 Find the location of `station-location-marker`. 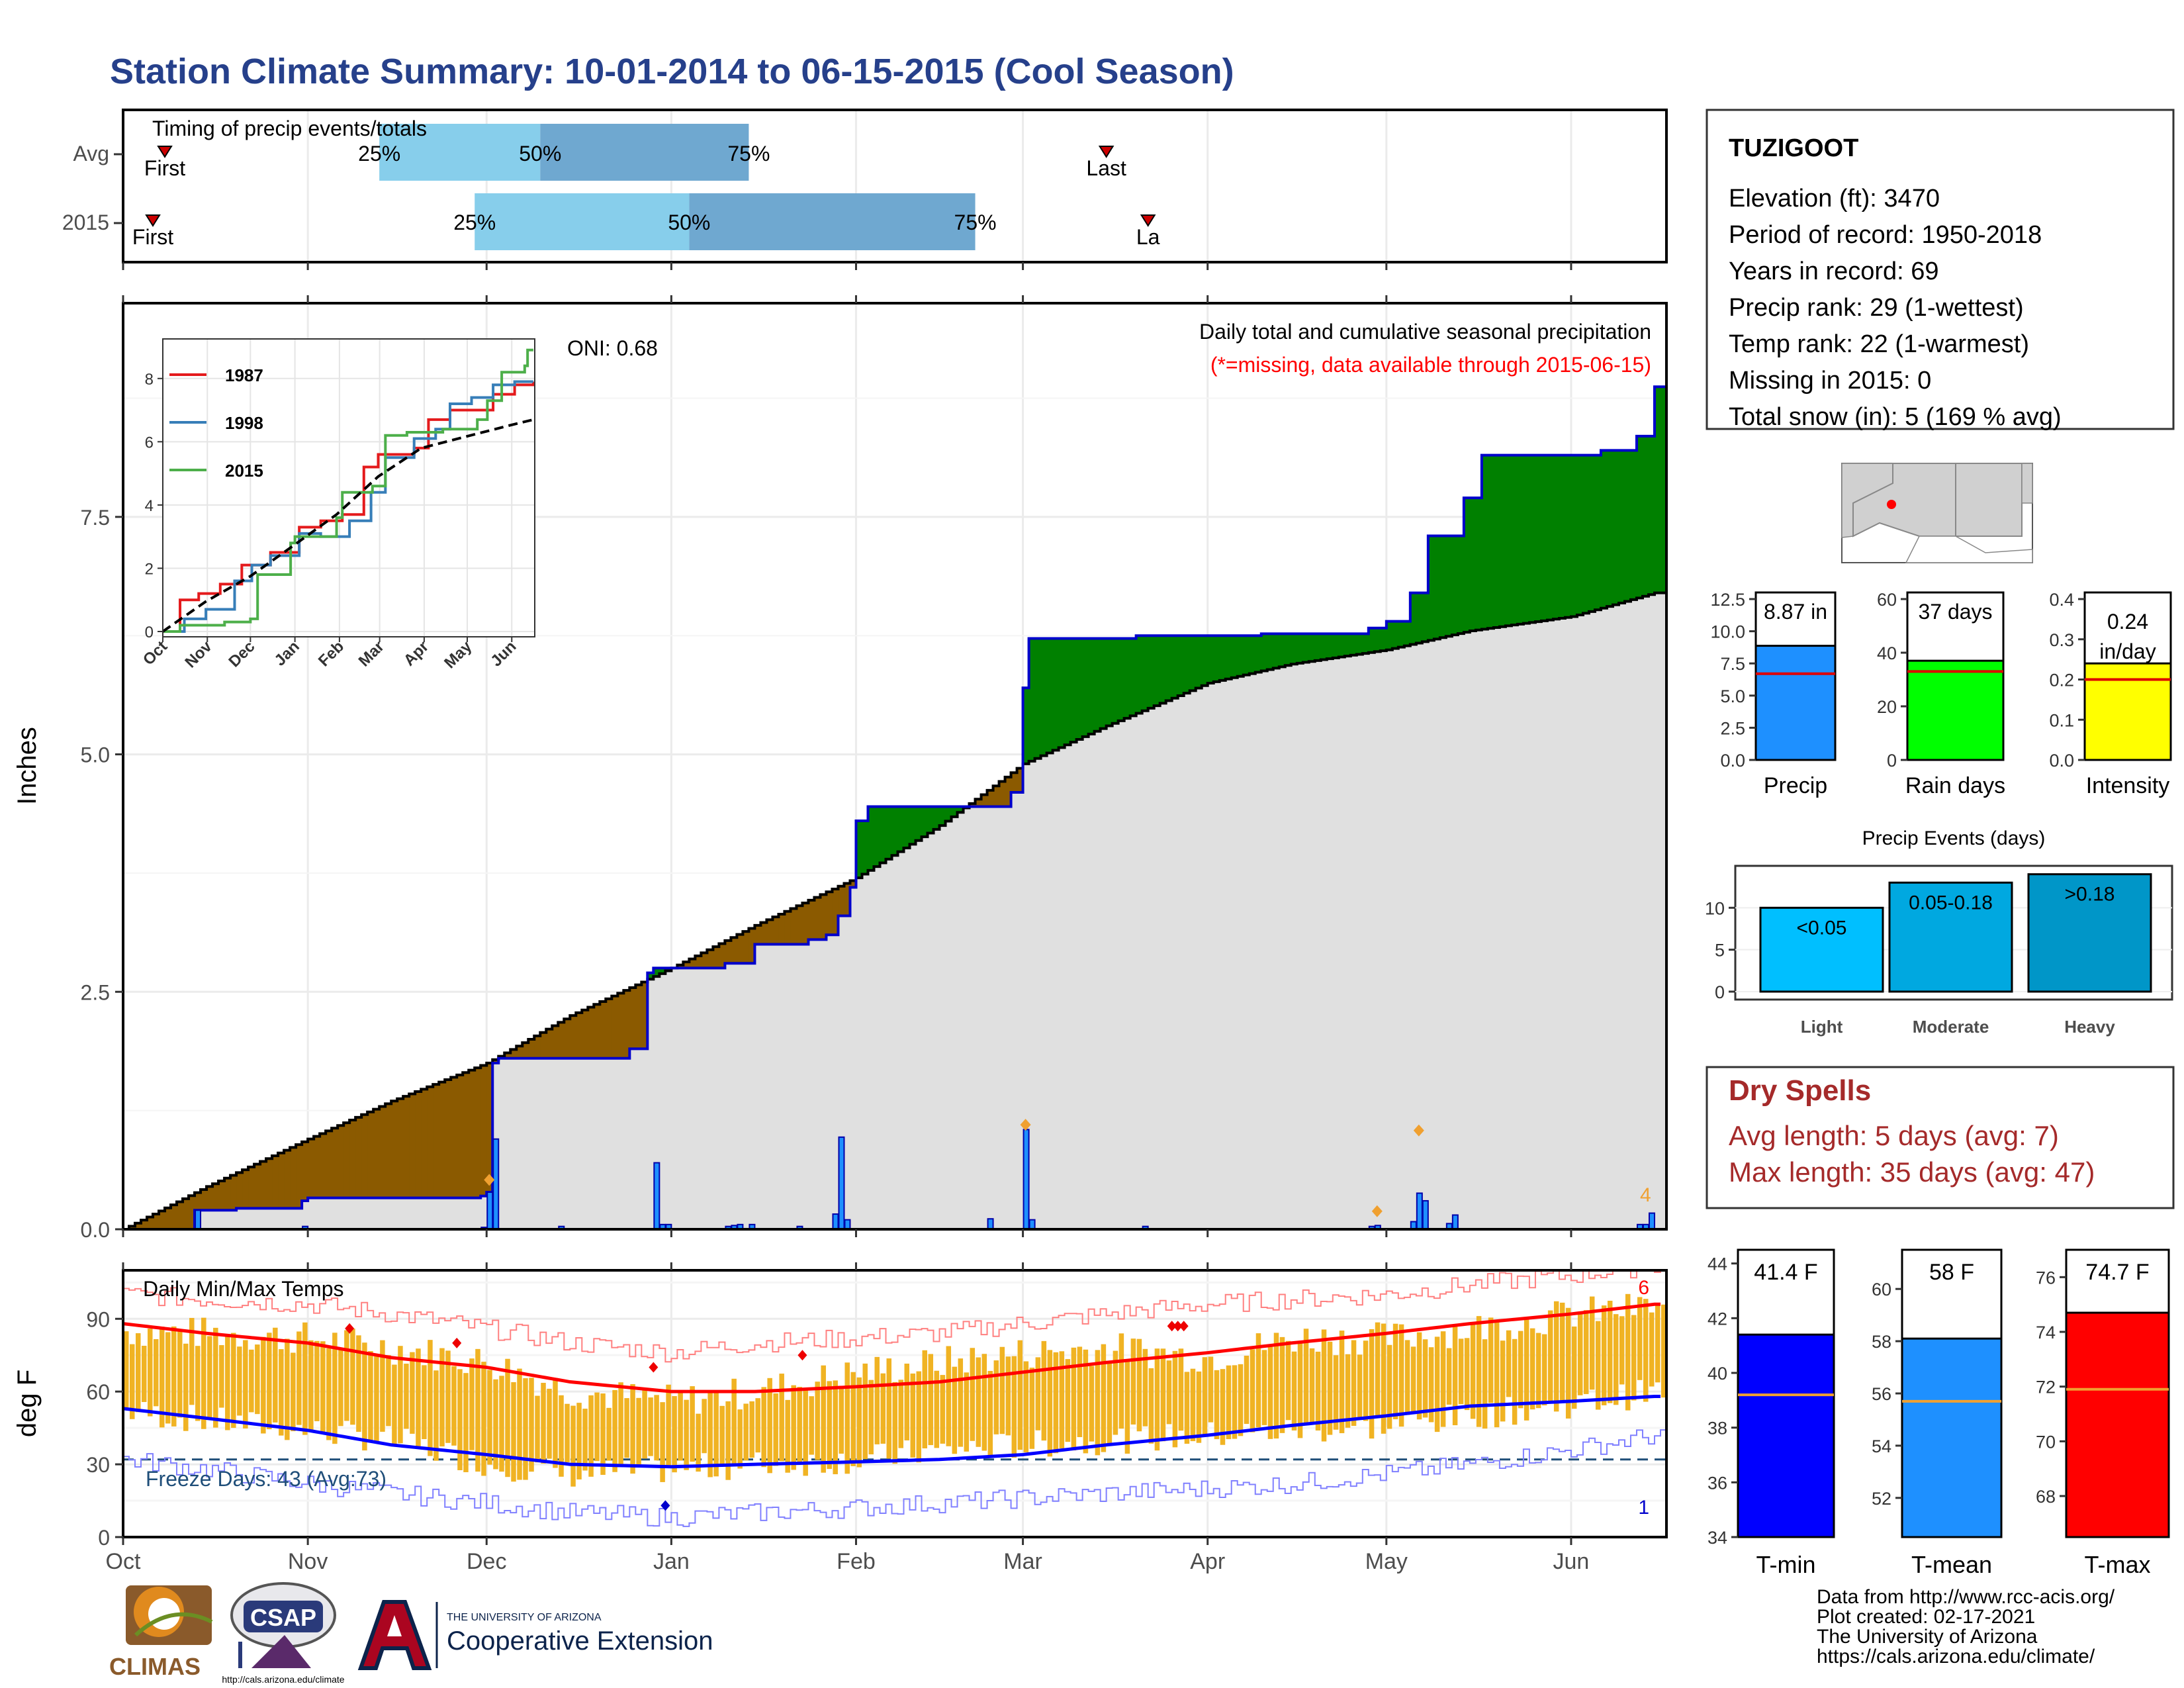

station-location-marker is located at coordinates (1891, 504).